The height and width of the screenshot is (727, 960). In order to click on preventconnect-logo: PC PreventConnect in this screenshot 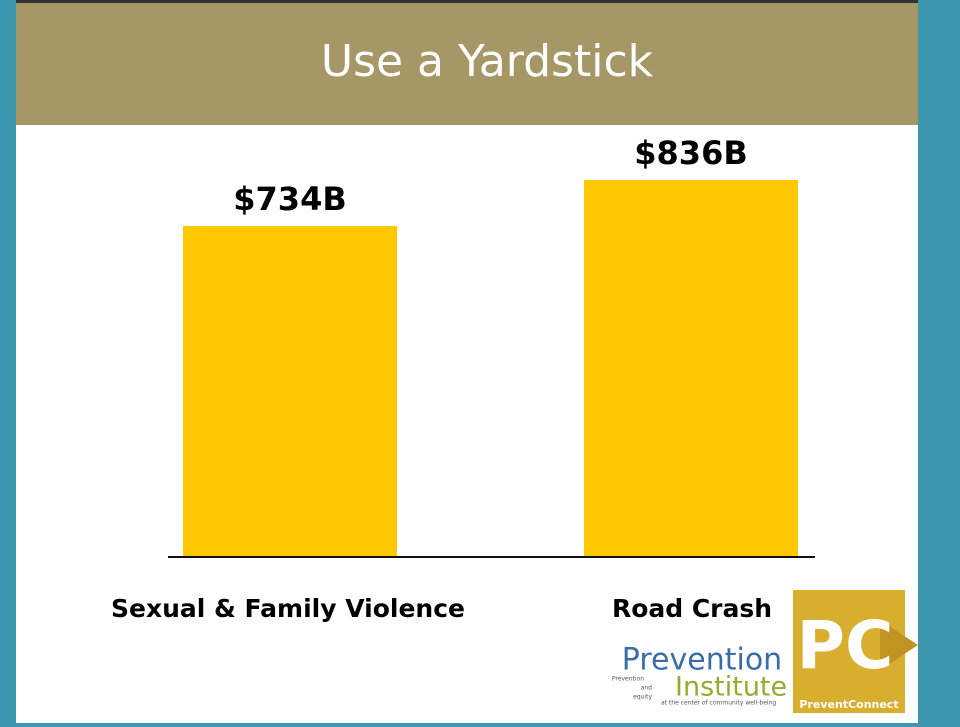, I will do `click(855, 651)`.